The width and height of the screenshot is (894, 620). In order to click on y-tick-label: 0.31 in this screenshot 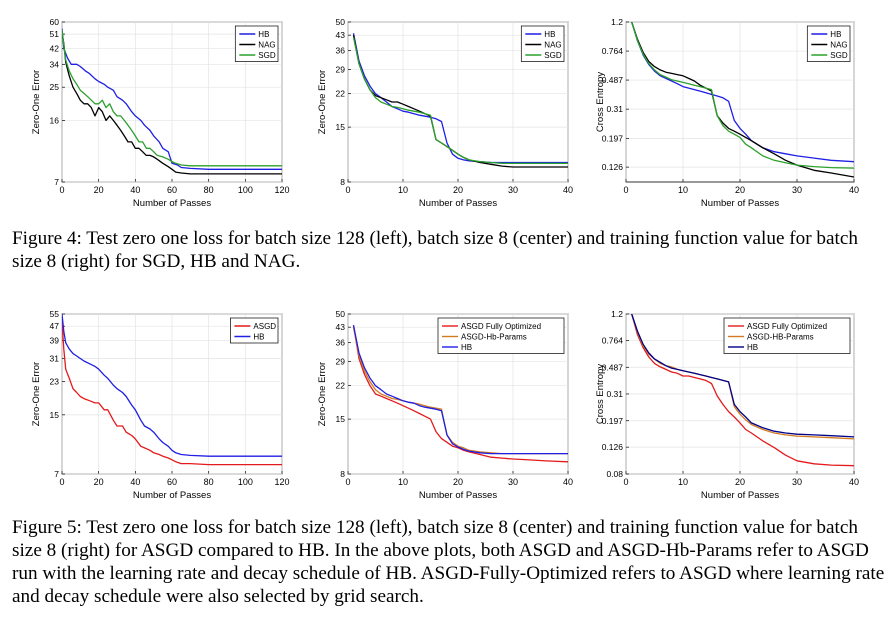, I will do `click(614, 394)`.